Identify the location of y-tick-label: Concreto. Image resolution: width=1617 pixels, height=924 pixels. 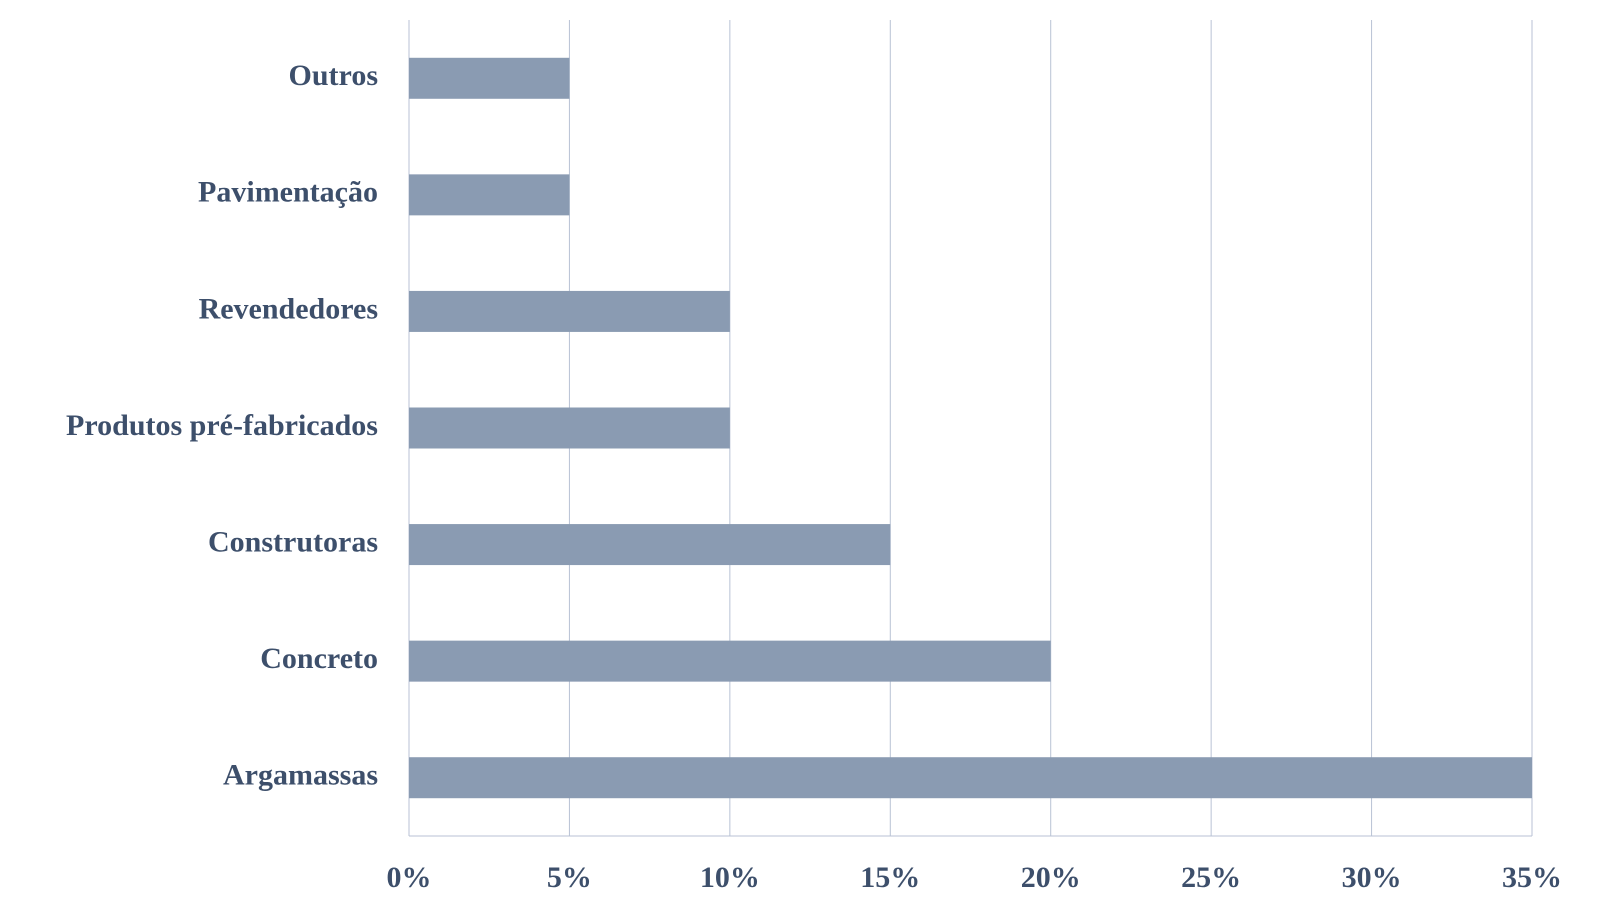
(319, 658).